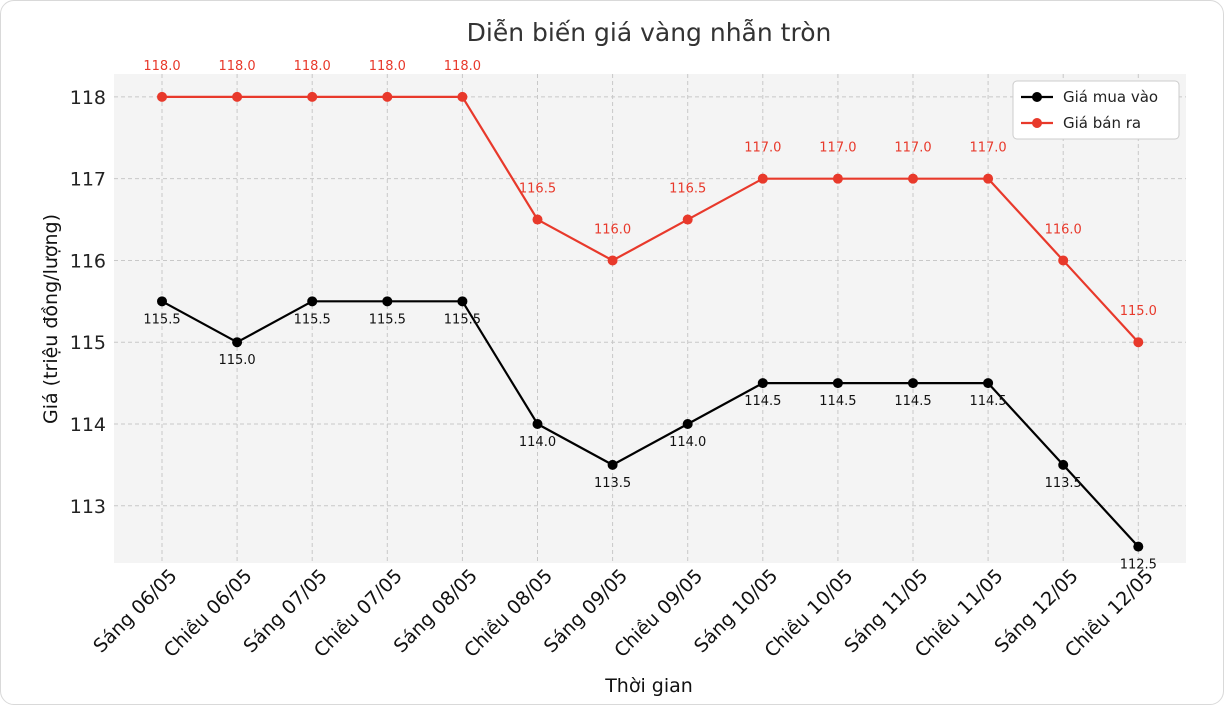 Image resolution: width=1228 pixels, height=716 pixels. I want to click on legend-label-buy: Giá mua vào, so click(1110, 97).